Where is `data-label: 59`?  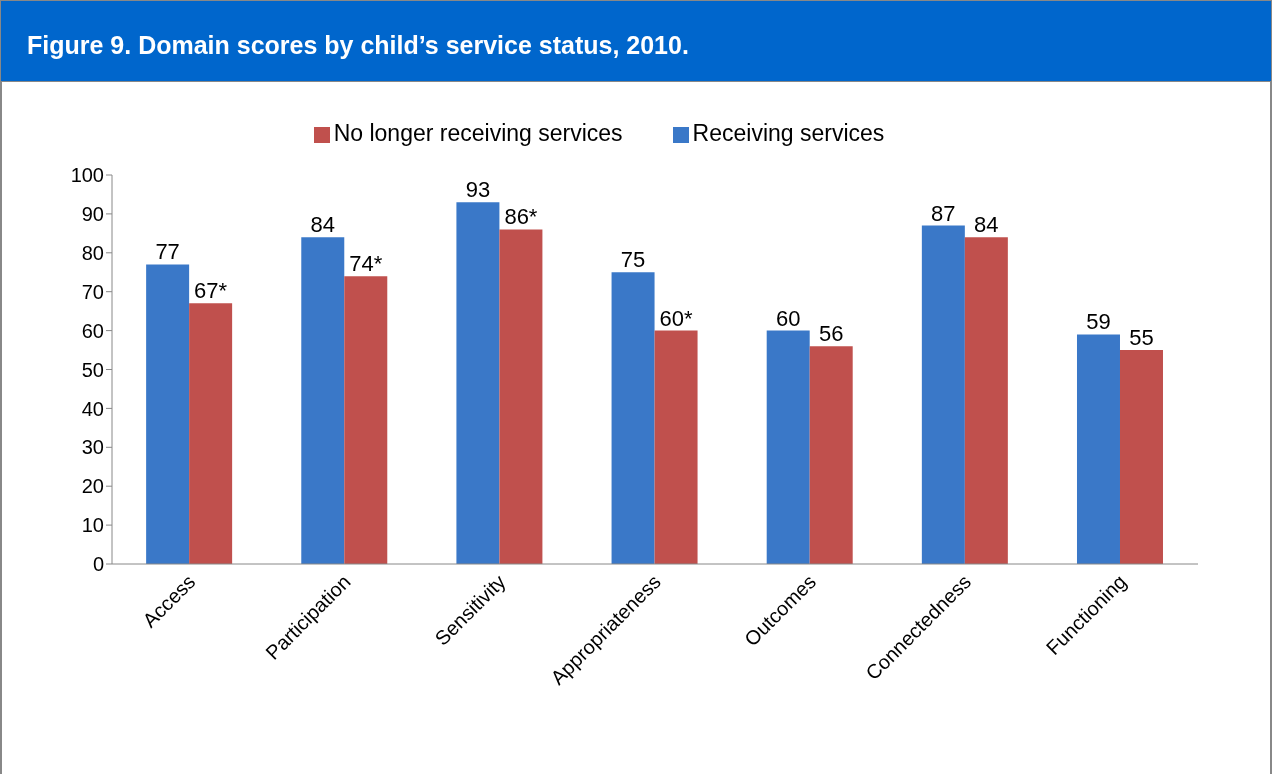
data-label: 59 is located at coordinates (1098, 322).